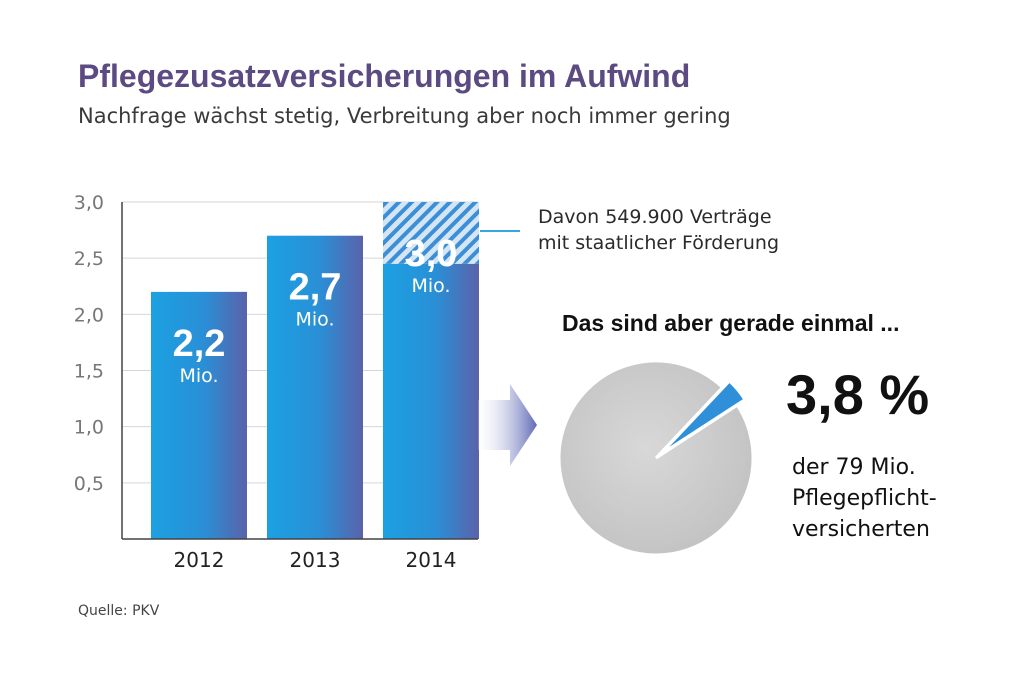 The image size is (1024, 683). I want to click on y-axis-ticks: 0,5 1,0 1,5 2,0 2,5 3,0, so click(89, 343).